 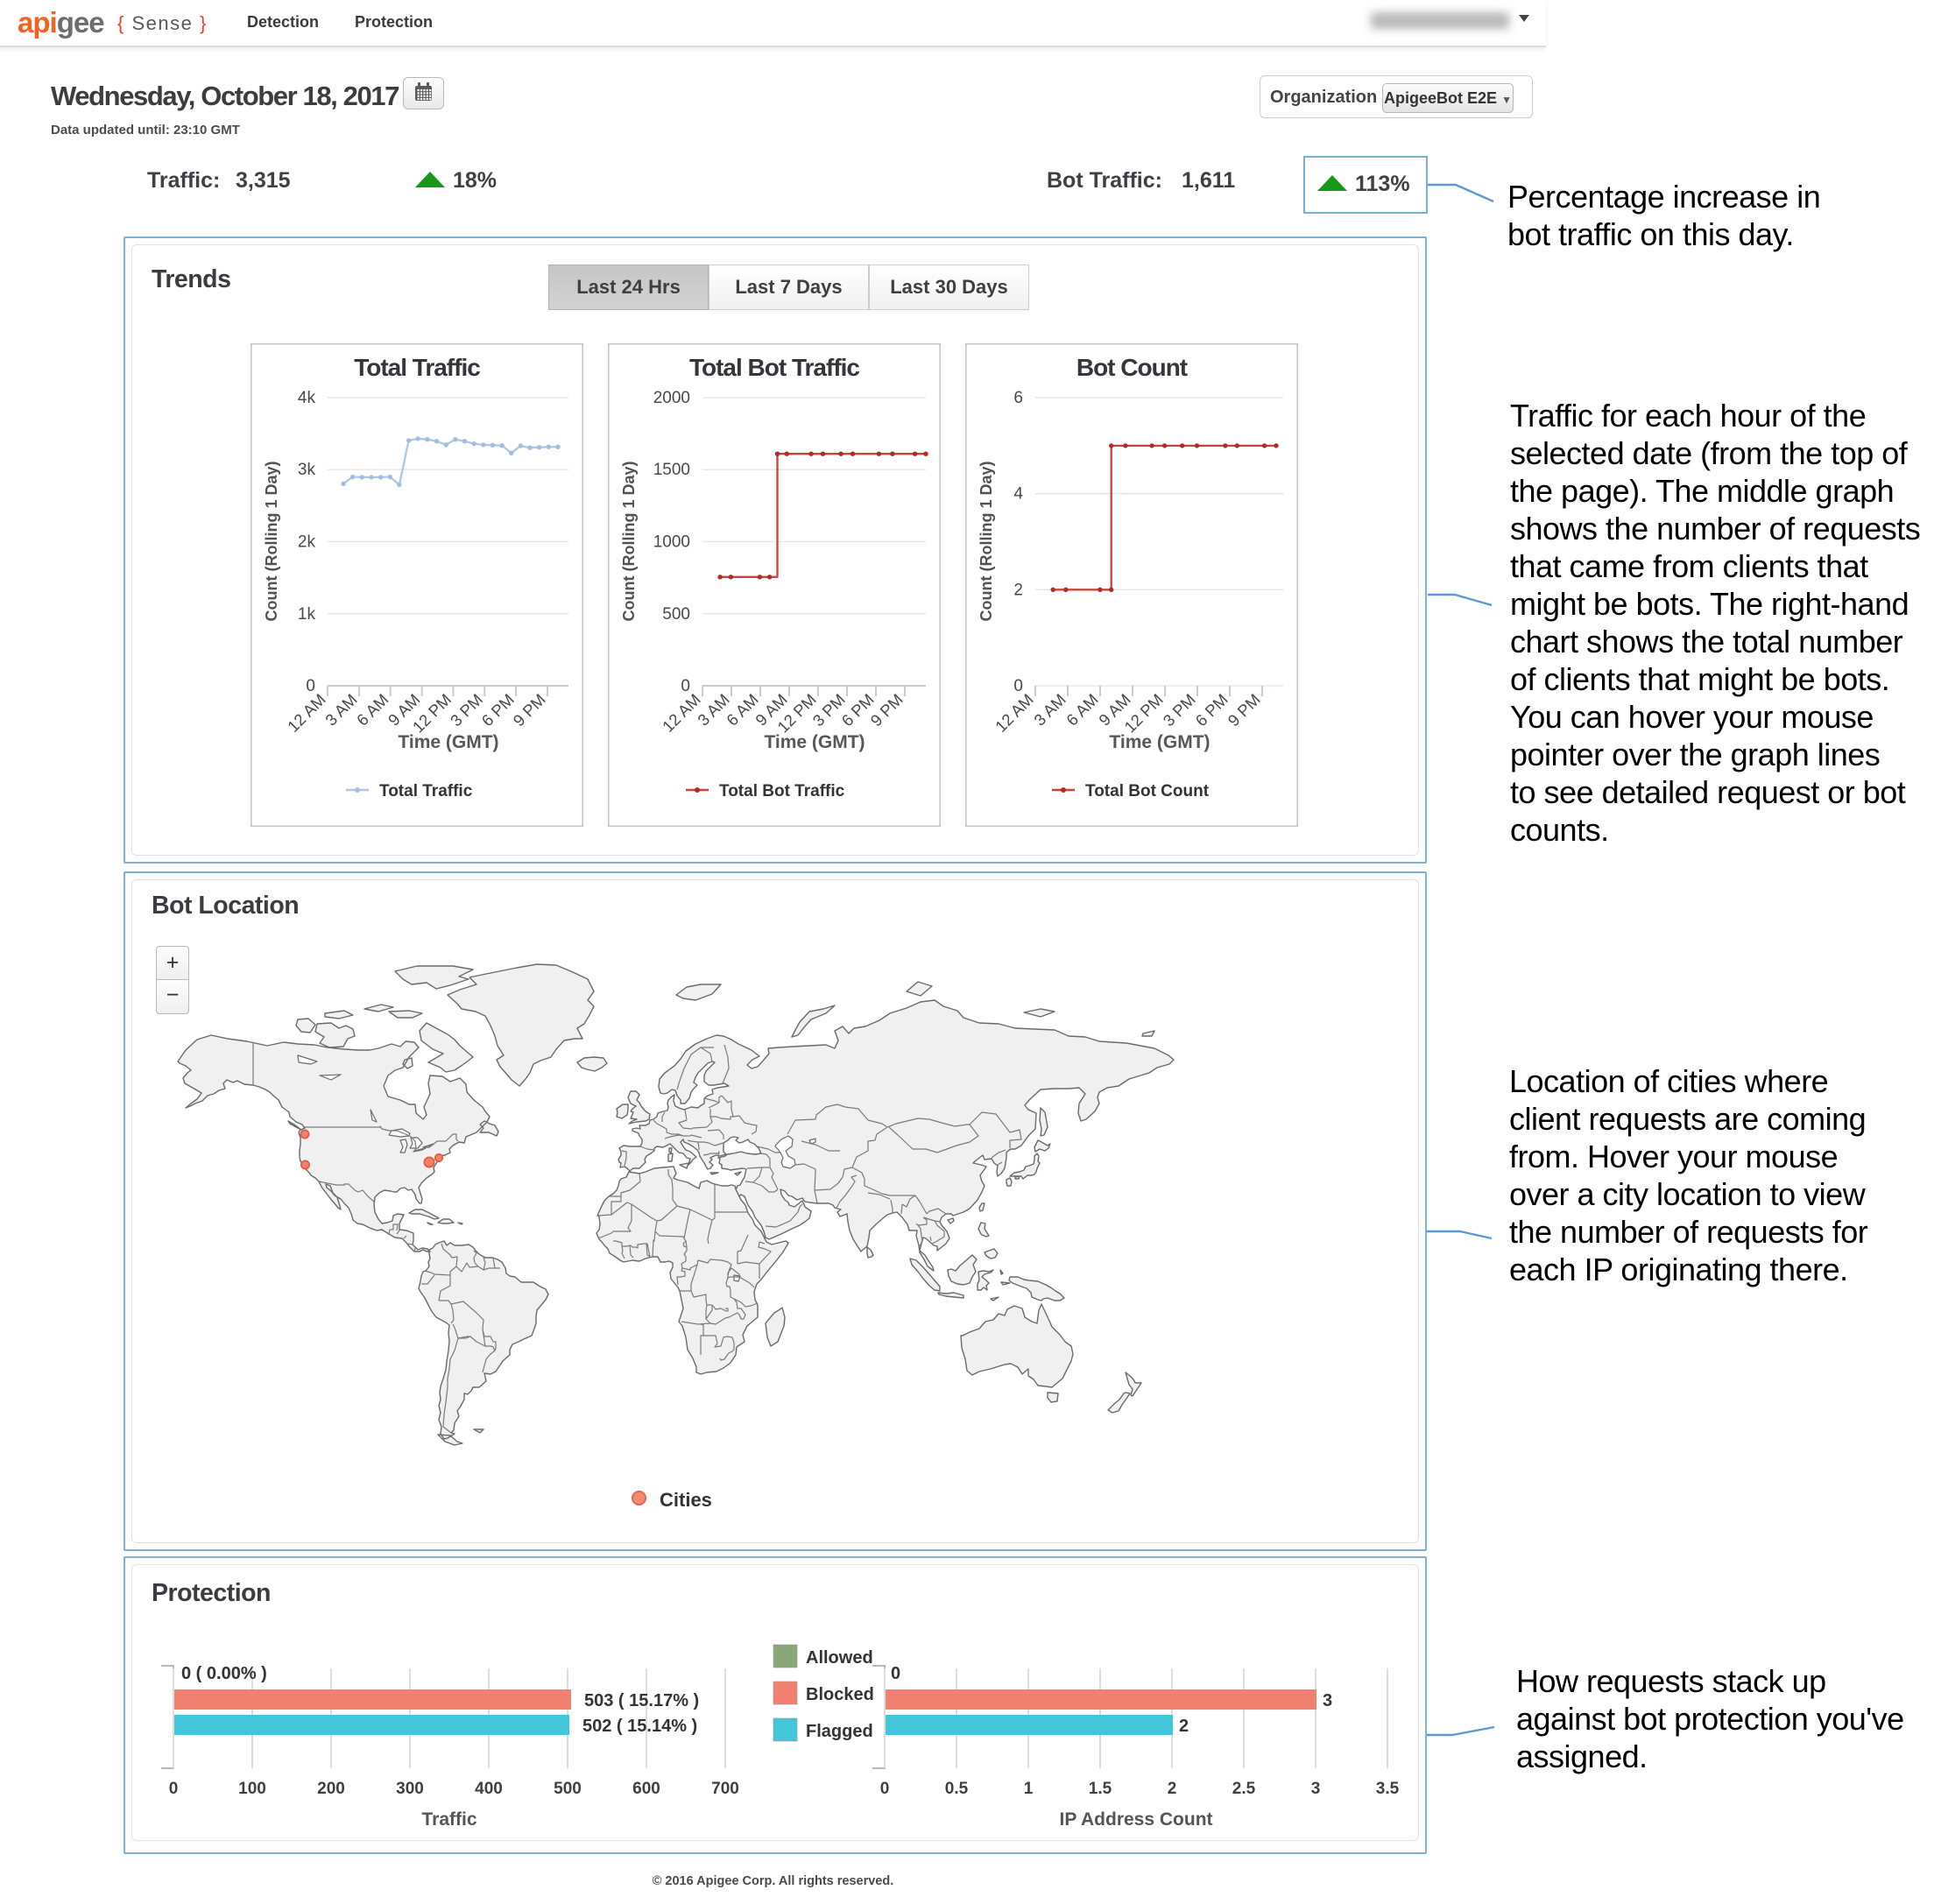 I want to click on svg-text: Total Bot Count, so click(x=1147, y=791).